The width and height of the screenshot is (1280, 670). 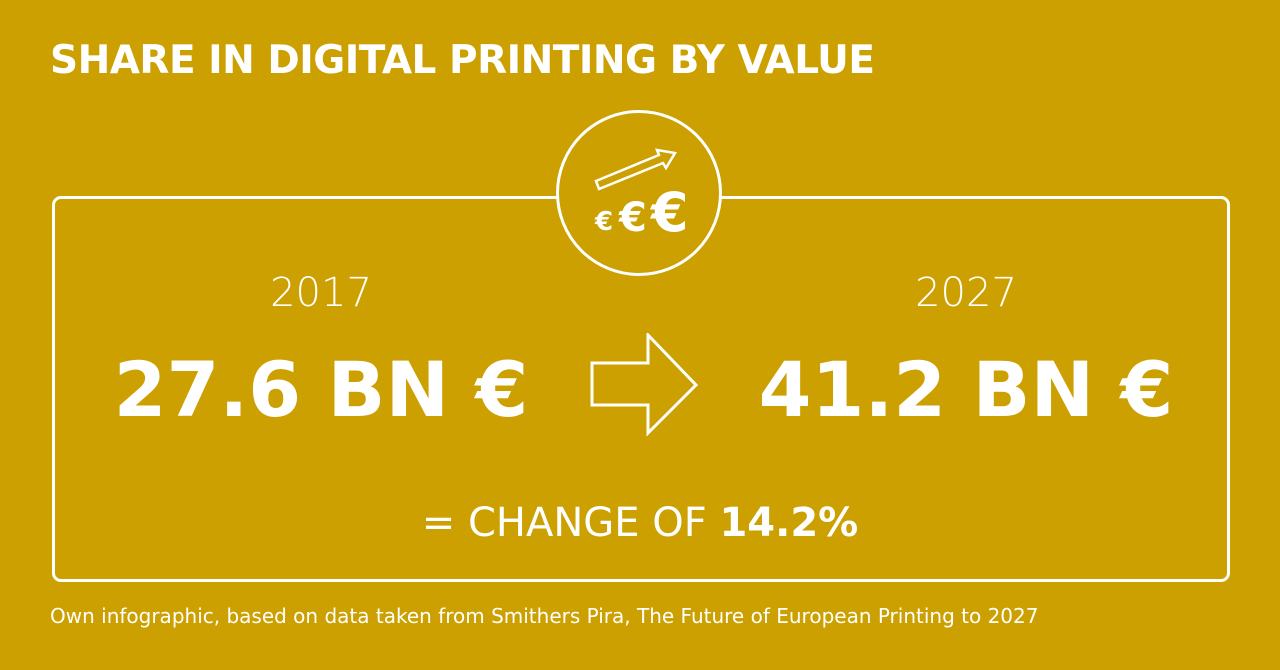 I want to click on page-title: SHARE IN DIGITAL PRINTING BY VALUE, so click(x=462, y=60).